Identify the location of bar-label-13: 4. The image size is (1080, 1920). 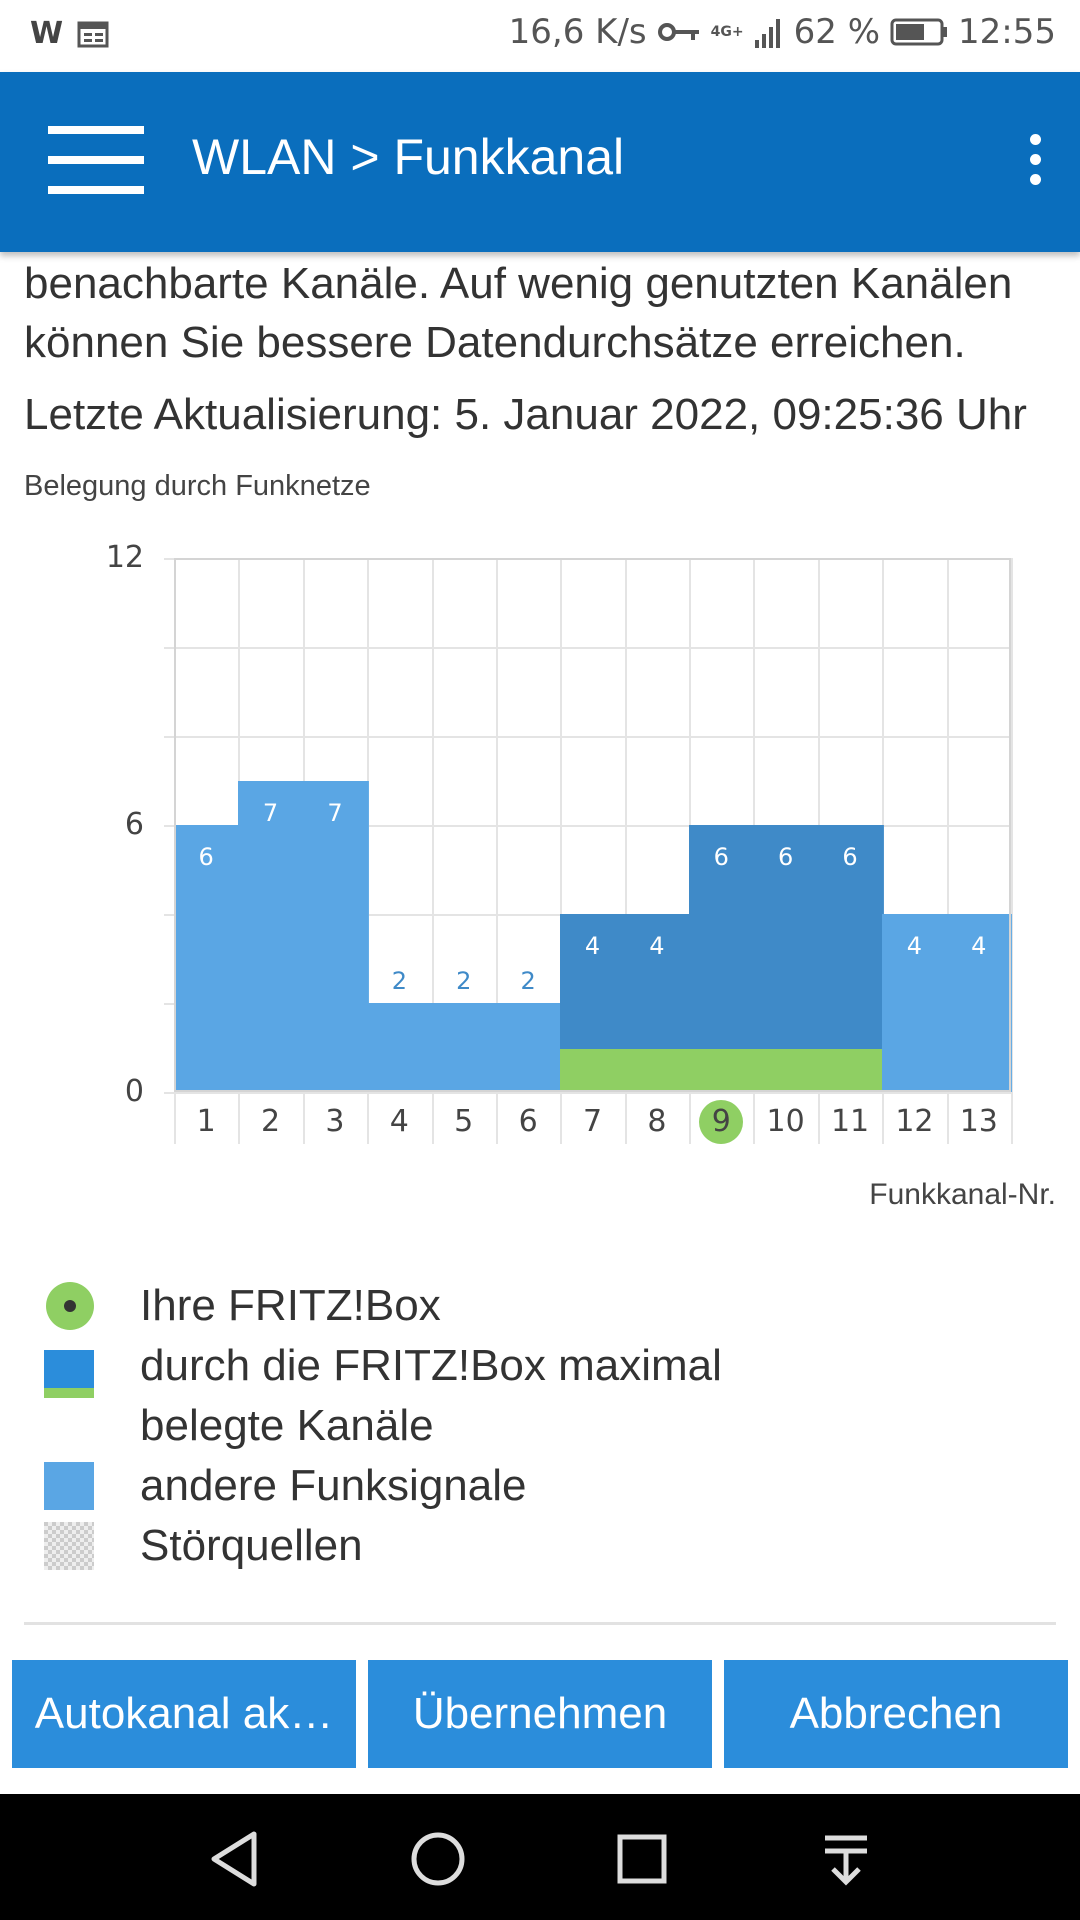
(979, 946).